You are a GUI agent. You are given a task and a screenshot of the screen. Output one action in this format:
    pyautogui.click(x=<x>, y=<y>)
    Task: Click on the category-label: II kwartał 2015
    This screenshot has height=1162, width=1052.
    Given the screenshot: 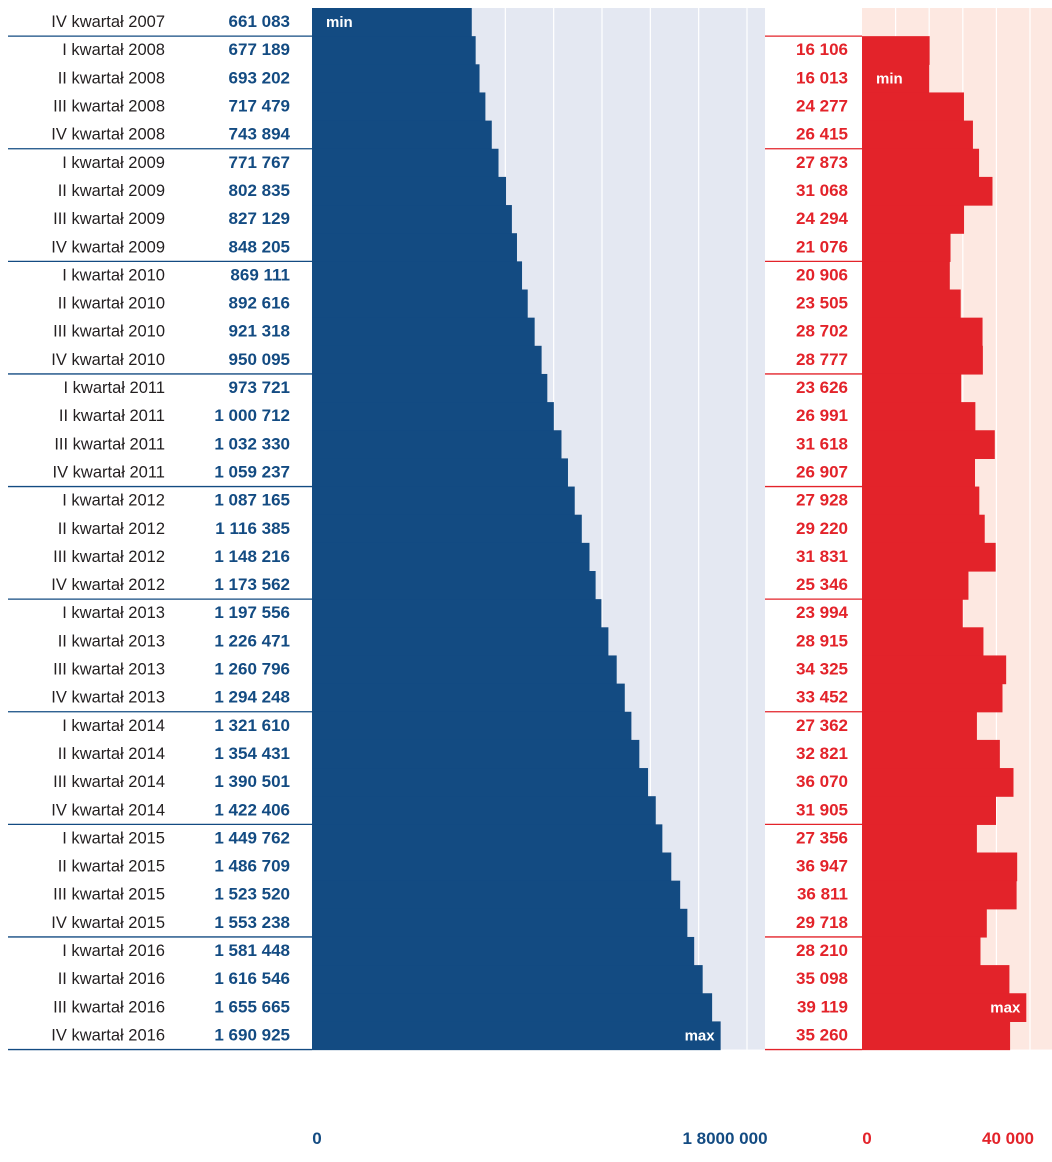 What is the action you would take?
    pyautogui.click(x=111, y=867)
    